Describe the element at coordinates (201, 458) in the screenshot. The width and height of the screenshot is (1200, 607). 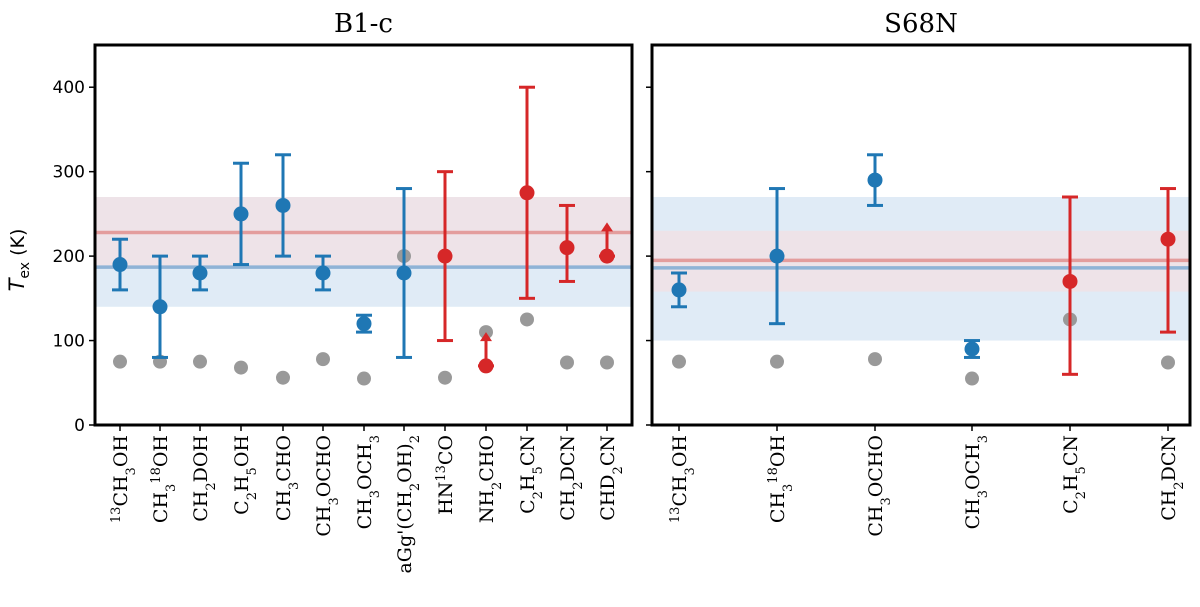
I see `x-tick-label-part: DOH` at that location.